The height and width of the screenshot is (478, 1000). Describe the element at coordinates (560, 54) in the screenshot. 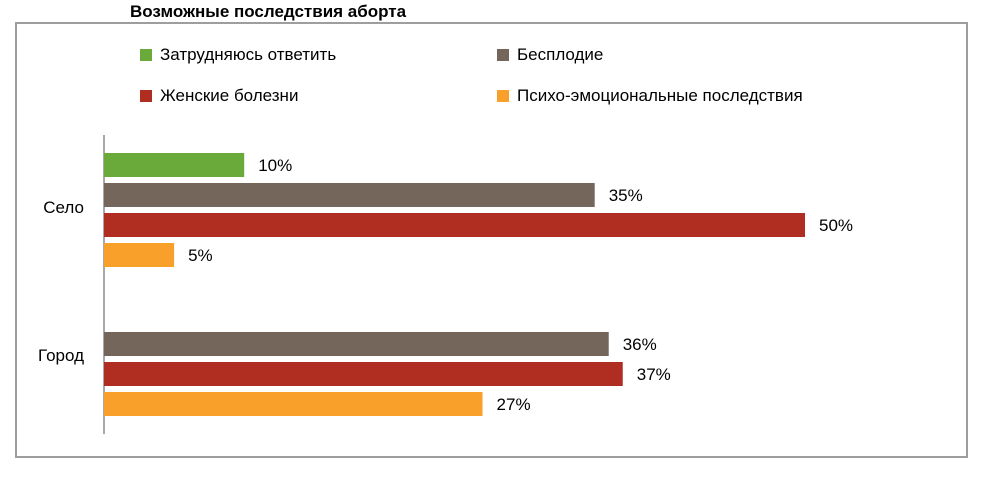

I see `legend-label: Бесплодие` at that location.